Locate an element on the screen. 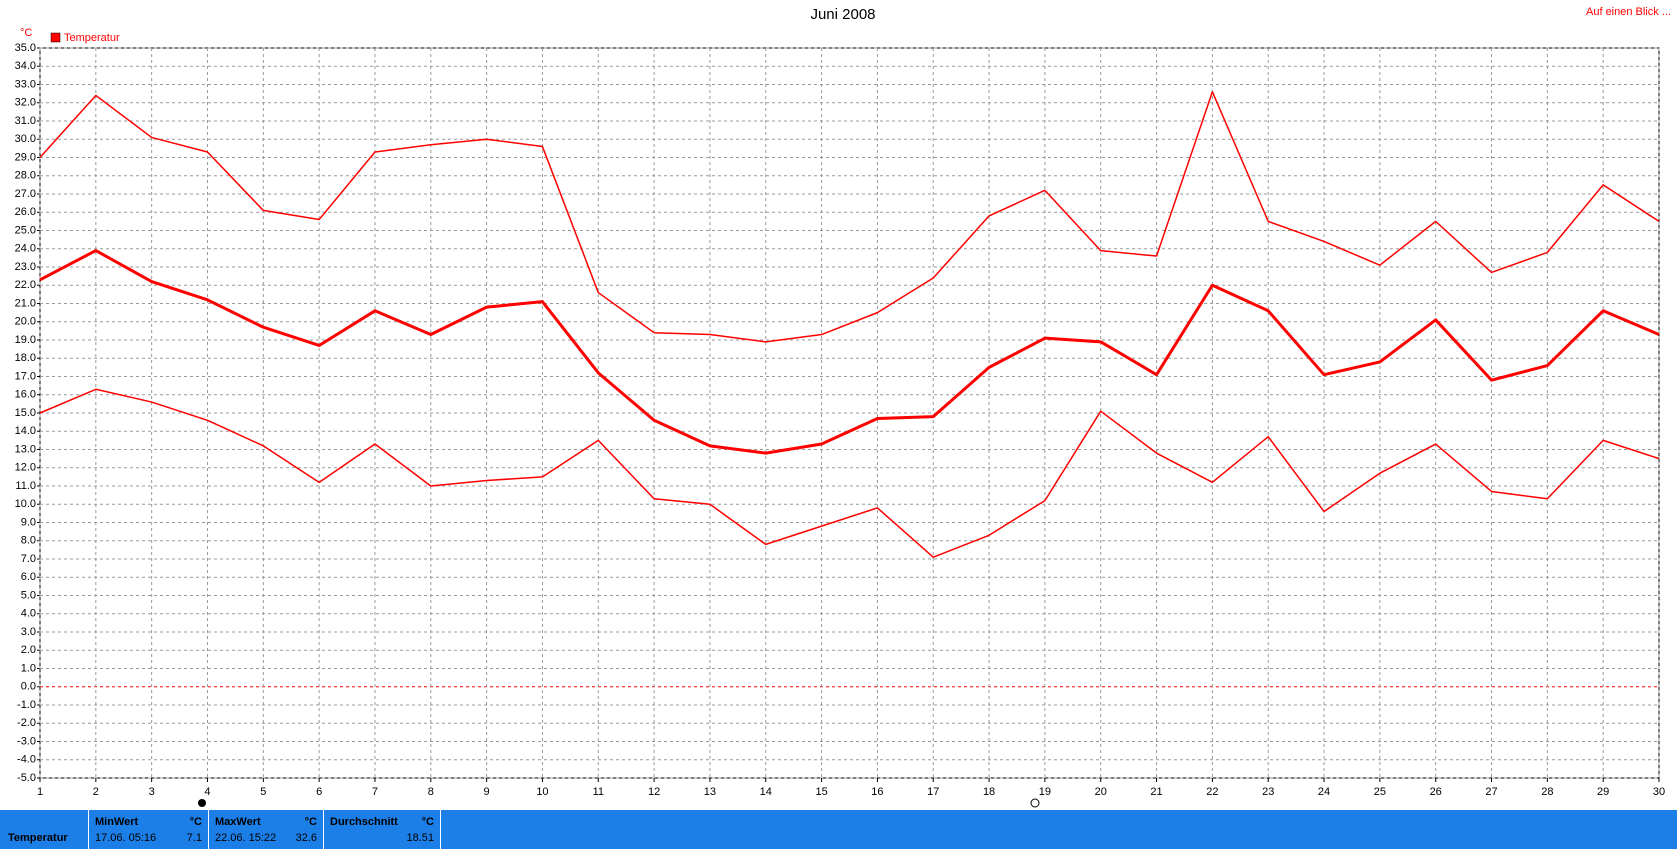 The height and width of the screenshot is (849, 1677). x-tick-label: 30 is located at coordinates (1659, 792).